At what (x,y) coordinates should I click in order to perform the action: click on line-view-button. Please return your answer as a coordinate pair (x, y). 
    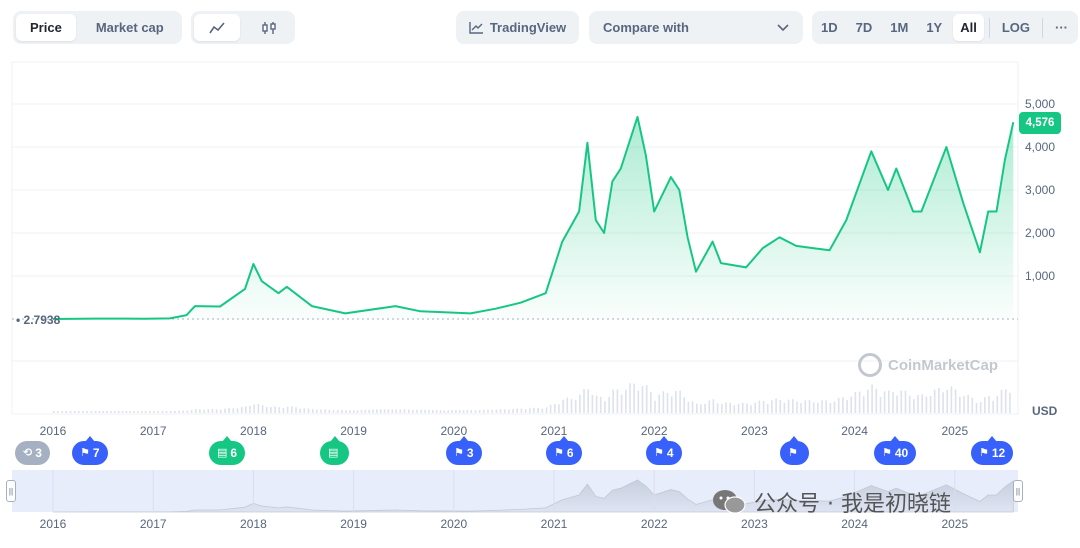
    Looking at the image, I should click on (217, 27).